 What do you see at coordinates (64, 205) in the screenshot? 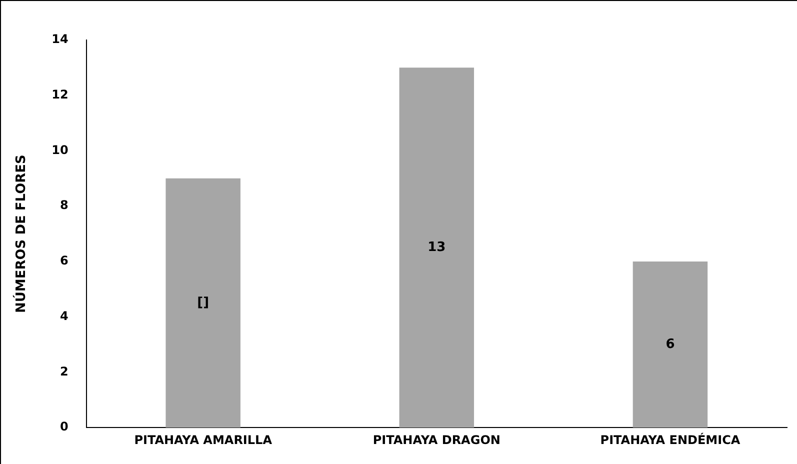
I see `y-tick-label: 8` at bounding box center [64, 205].